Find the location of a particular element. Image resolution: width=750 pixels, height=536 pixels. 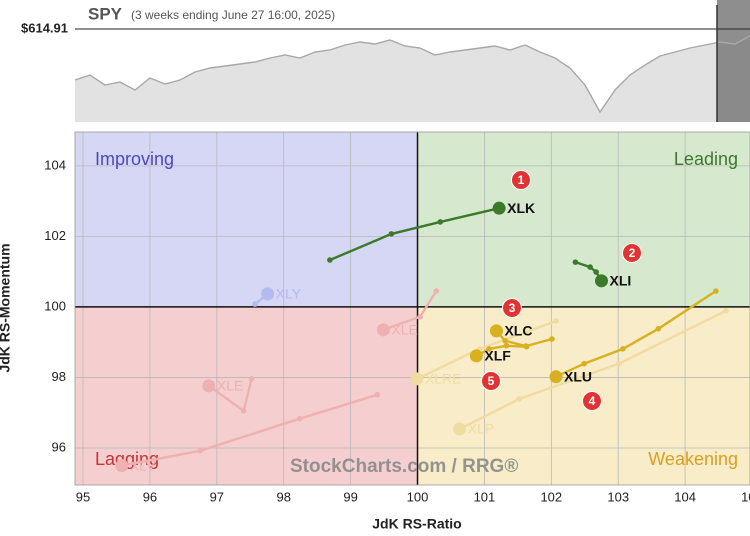

quadrant-label: Improving is located at coordinates (134, 159).